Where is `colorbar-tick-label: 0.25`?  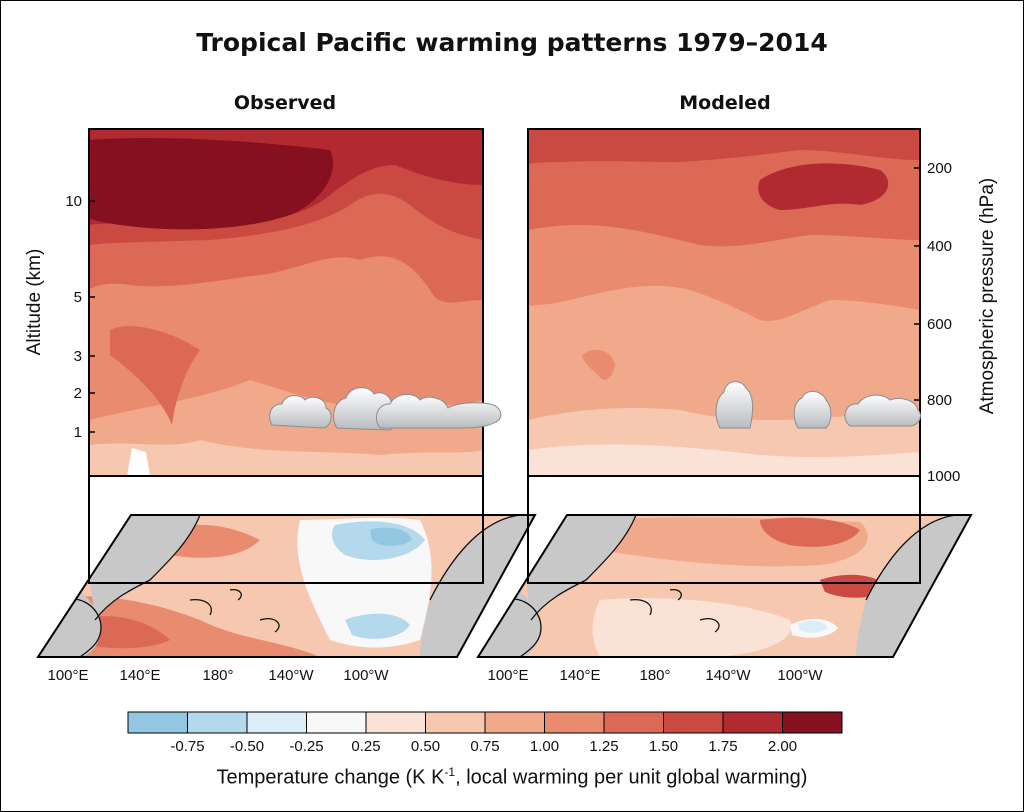
colorbar-tick-label: 0.25 is located at coordinates (365, 746).